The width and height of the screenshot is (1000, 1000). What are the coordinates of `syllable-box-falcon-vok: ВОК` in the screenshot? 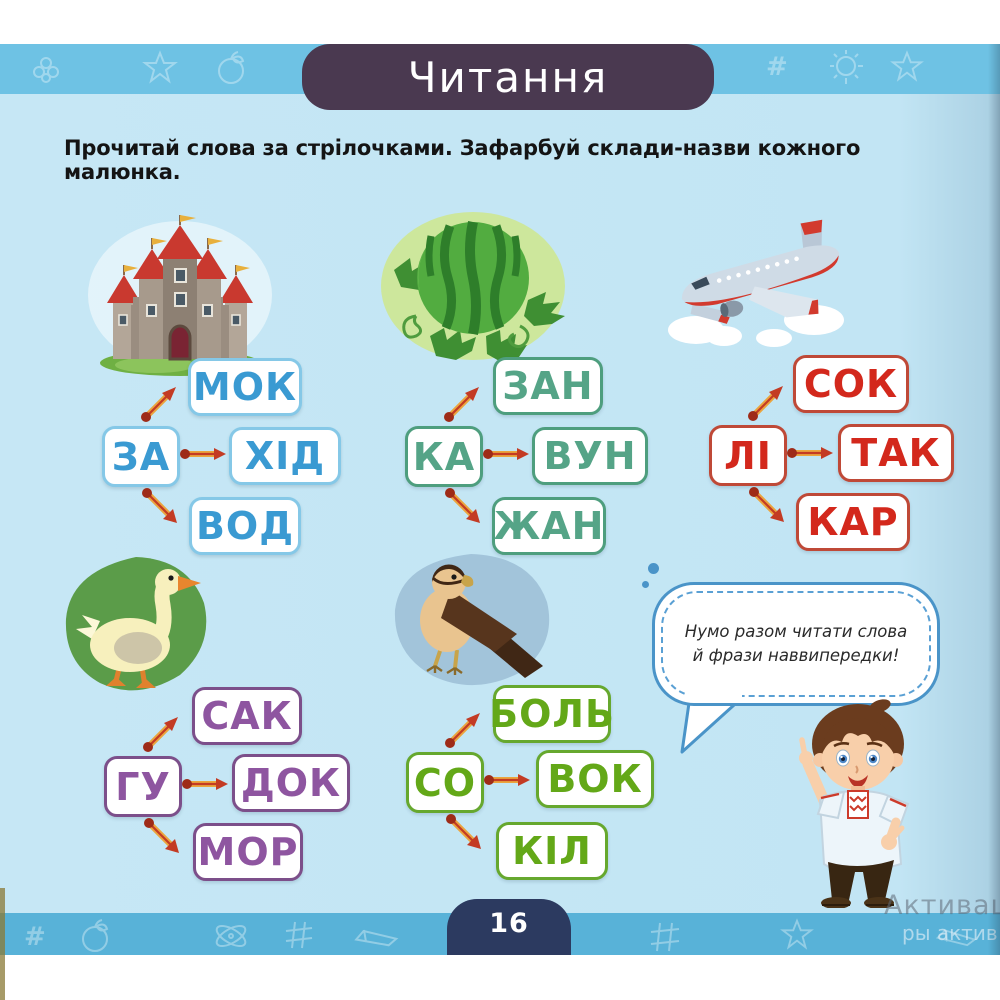 It's located at (595, 779).